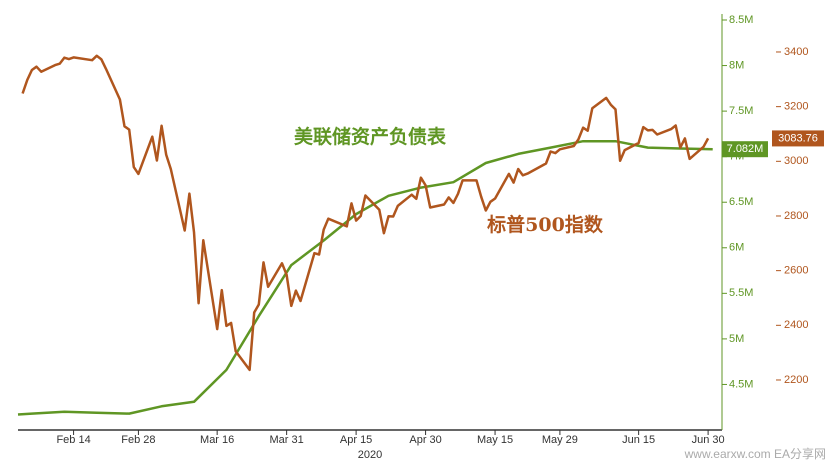  Describe the element at coordinates (287, 440) in the screenshot. I see `x-tick-label: Mar 31` at that location.